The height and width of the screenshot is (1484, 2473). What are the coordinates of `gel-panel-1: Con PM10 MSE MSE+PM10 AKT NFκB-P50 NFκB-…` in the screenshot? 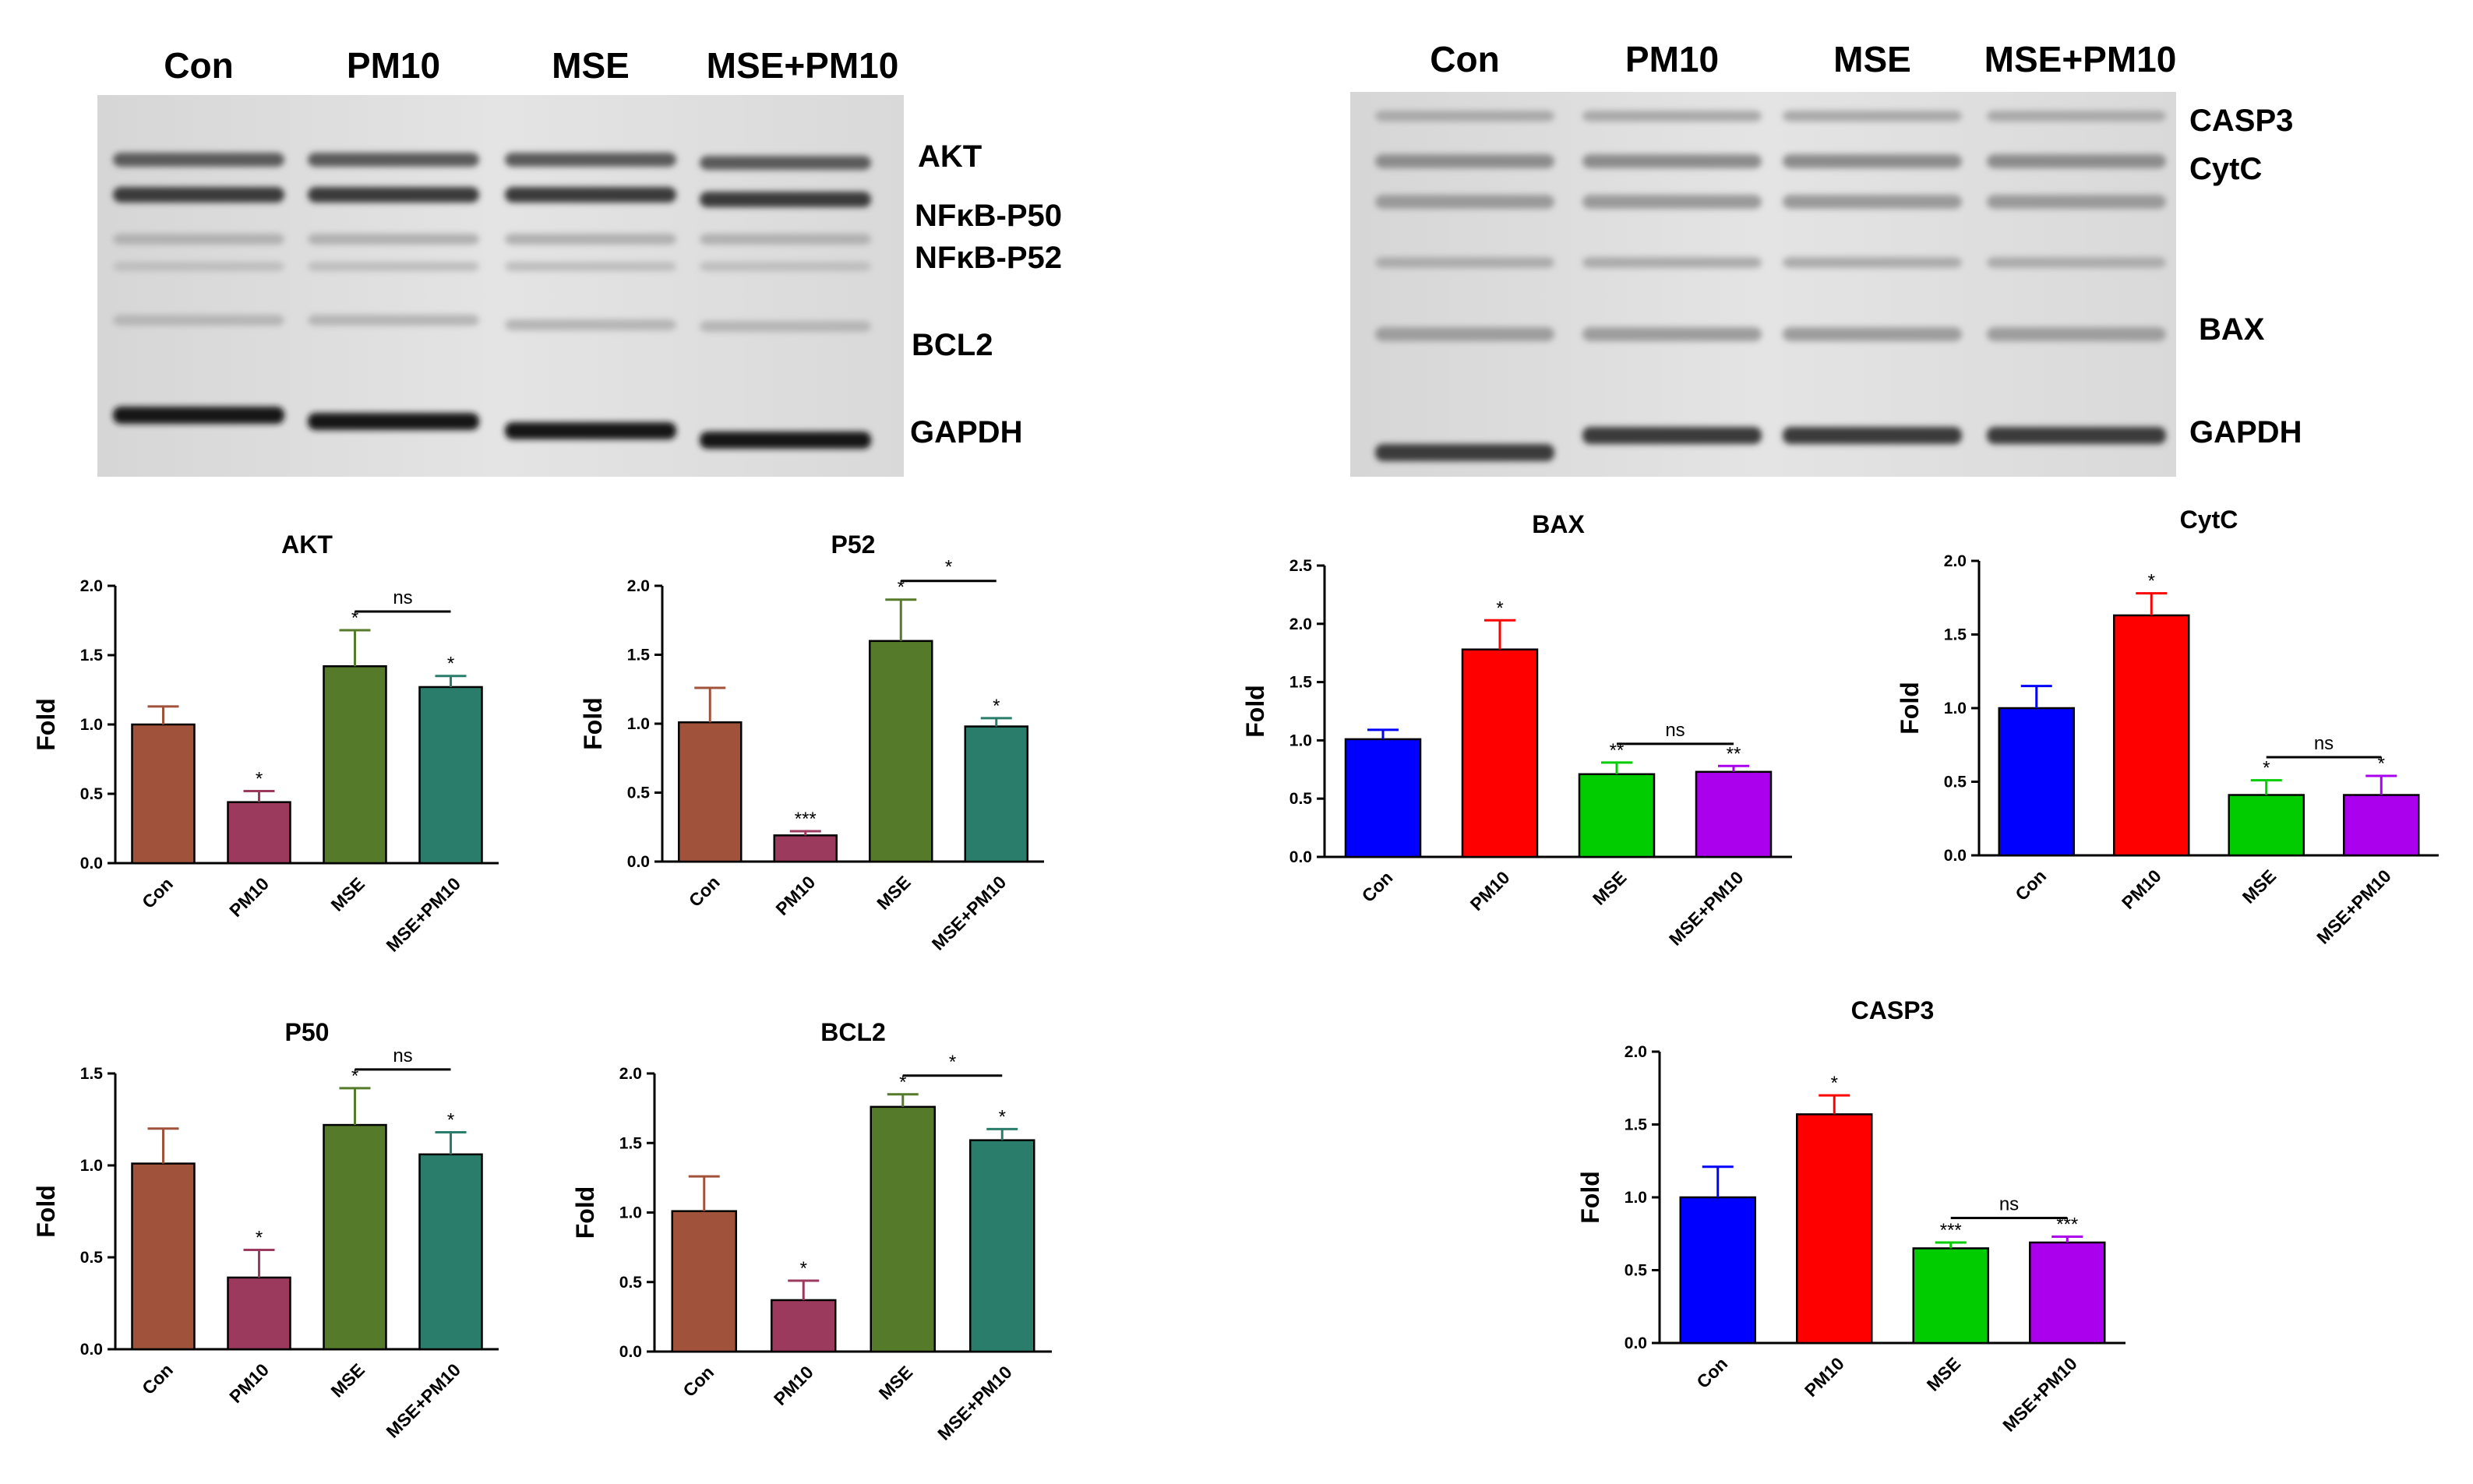 It's located at (579, 261).